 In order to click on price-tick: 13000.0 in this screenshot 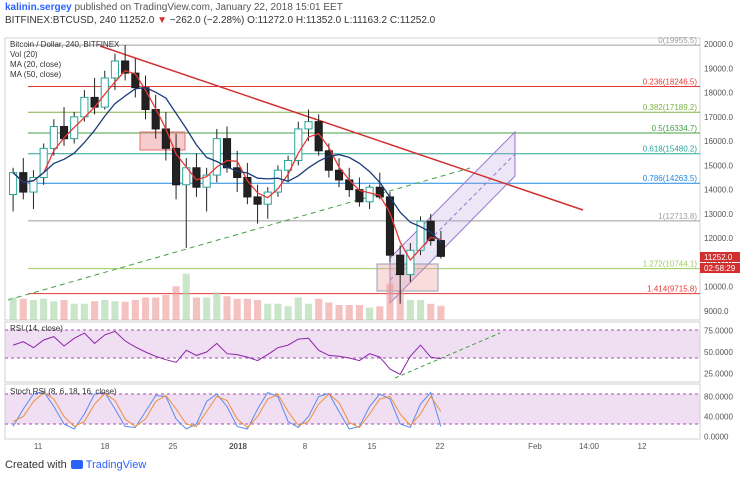, I will do `click(718, 214)`.